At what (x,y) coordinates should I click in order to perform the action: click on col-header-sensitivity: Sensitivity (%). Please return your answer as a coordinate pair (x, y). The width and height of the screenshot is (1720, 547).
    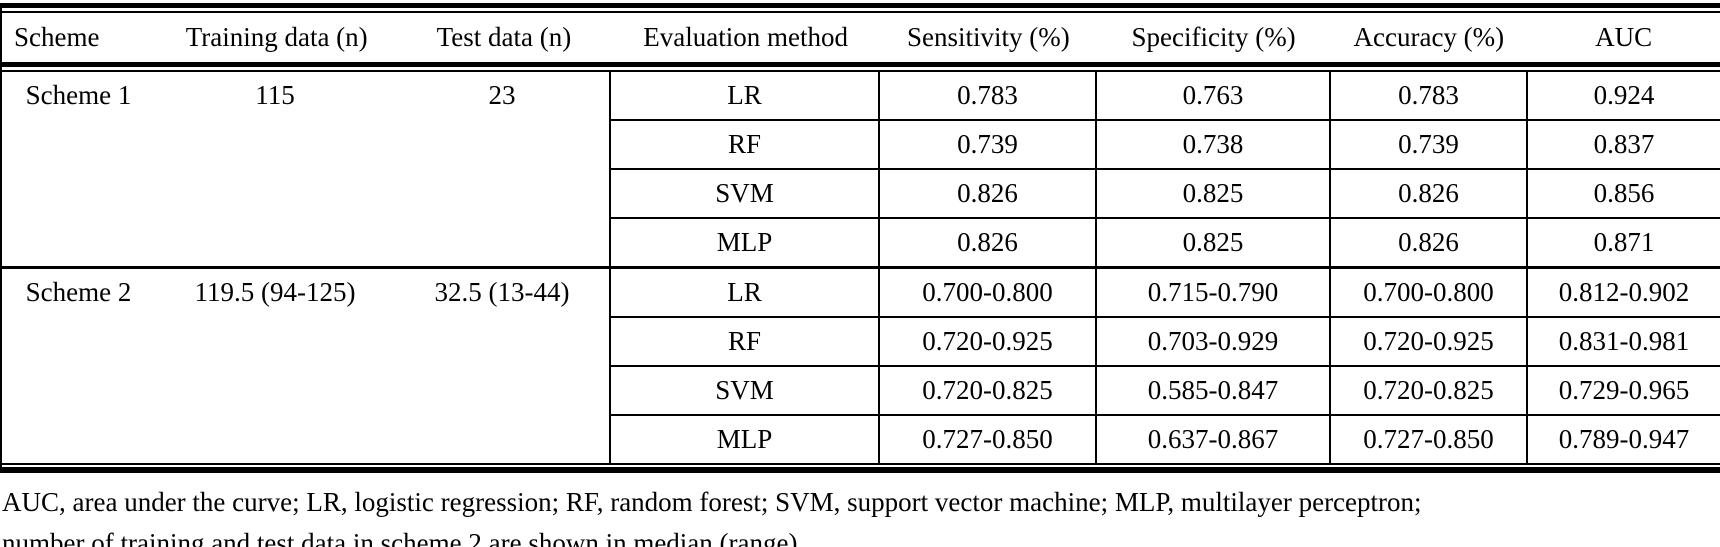
    Looking at the image, I should click on (988, 37).